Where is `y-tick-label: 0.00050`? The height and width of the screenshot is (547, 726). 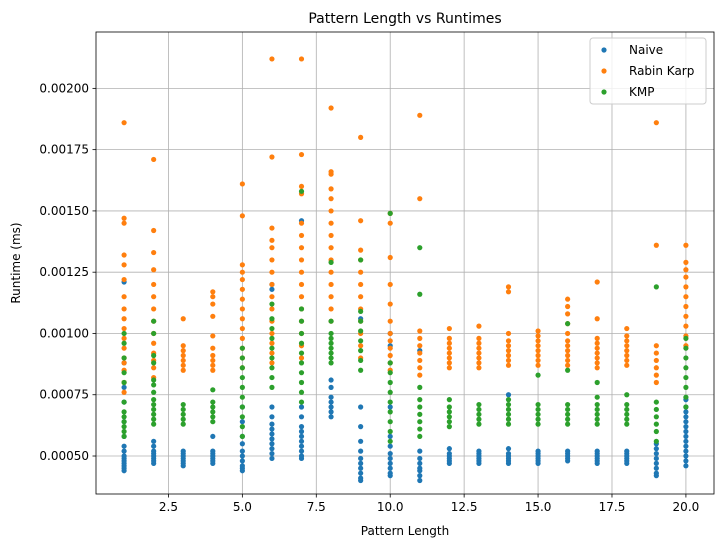 y-tick-label: 0.00050 is located at coordinates (64, 456).